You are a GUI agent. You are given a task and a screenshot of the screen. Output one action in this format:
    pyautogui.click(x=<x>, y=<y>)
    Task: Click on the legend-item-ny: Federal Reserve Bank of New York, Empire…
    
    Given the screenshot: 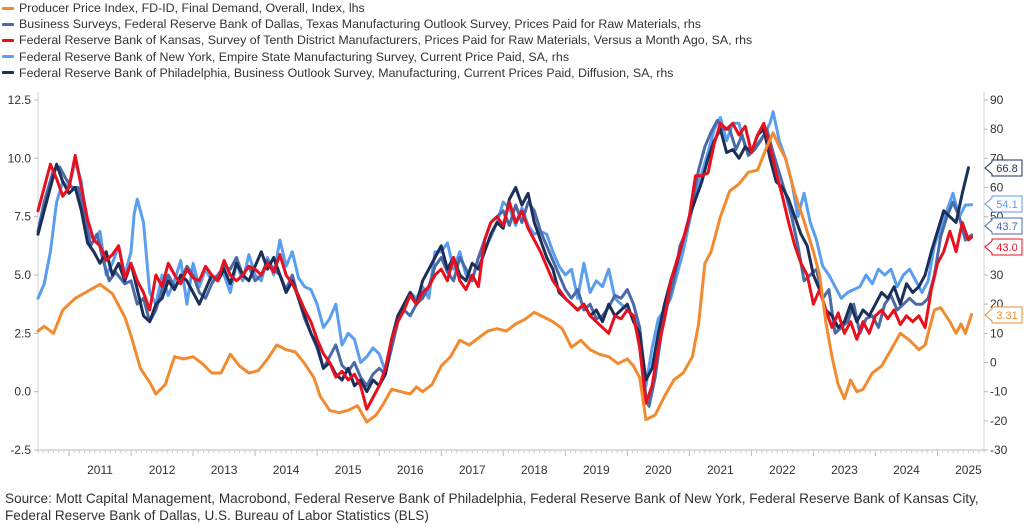 What is the action you would take?
    pyautogui.click(x=377, y=57)
    